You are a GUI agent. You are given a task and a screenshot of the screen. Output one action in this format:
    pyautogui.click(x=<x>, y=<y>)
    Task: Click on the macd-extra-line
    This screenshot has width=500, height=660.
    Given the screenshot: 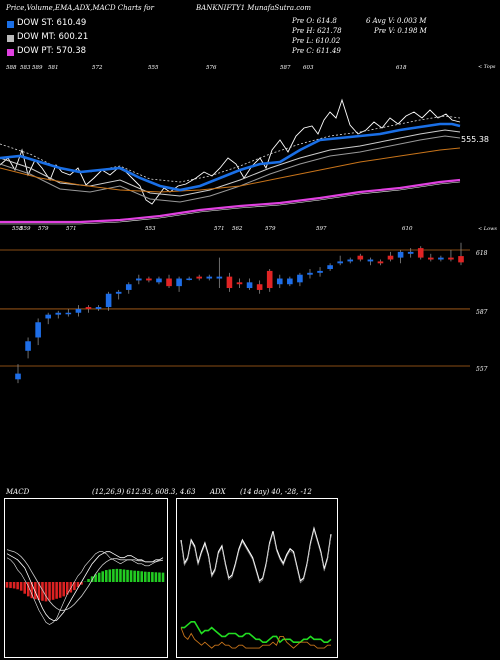 What is the action you would take?
    pyautogui.click(x=85, y=588)
    